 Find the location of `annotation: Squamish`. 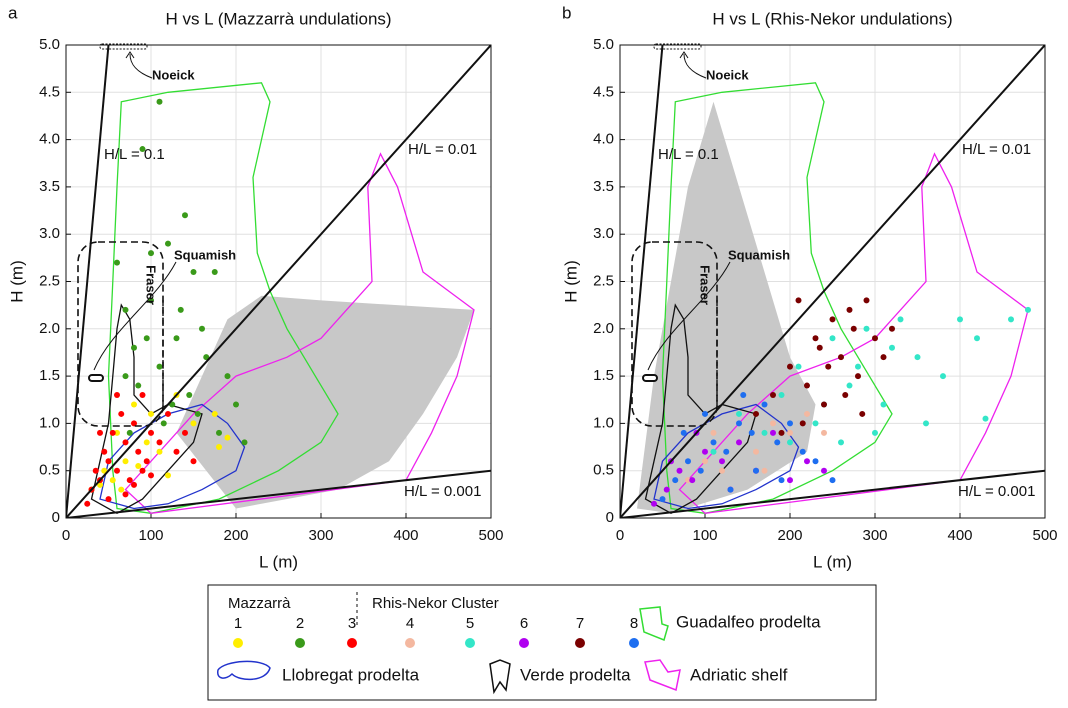

annotation: Squamish is located at coordinates (205, 254).